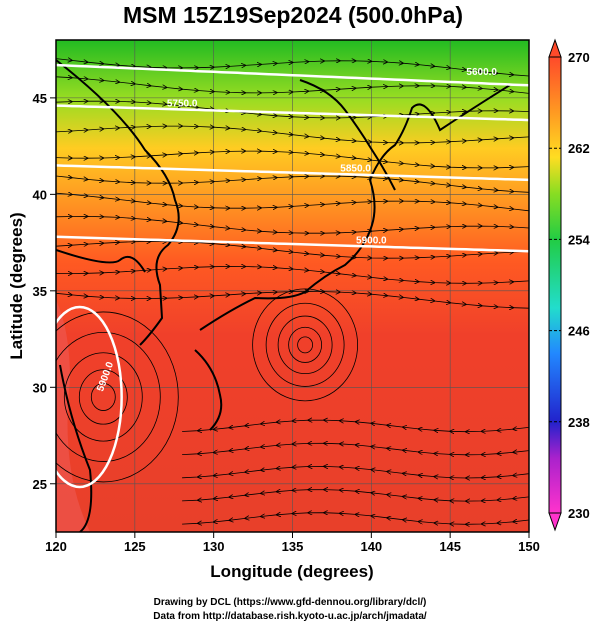 The image size is (599, 625). Describe the element at coordinates (355, 169) in the screenshot. I see `contour-label: 5850.0` at that location.